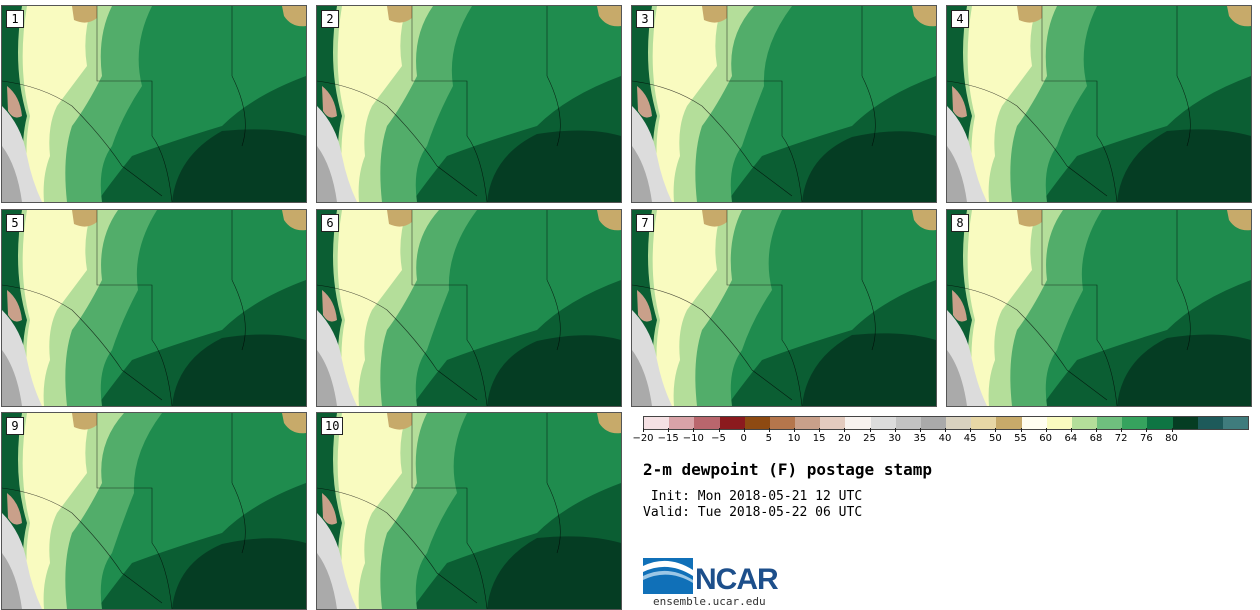 The width and height of the screenshot is (1260, 610). I want to click on colorbar-tick-label: −10, so click(693, 438).